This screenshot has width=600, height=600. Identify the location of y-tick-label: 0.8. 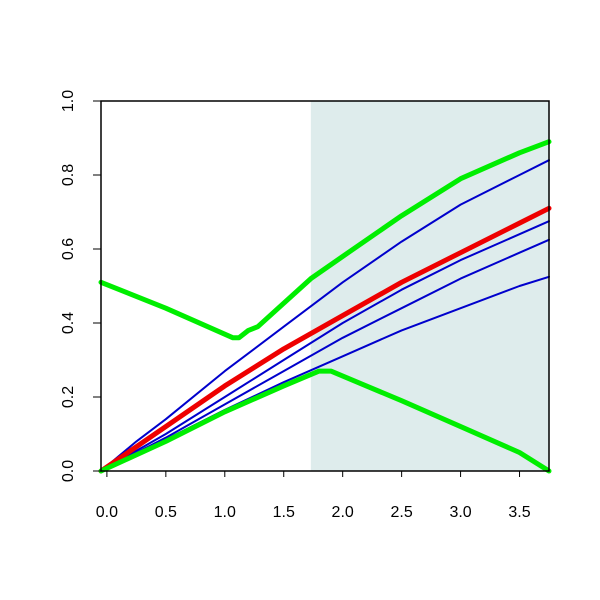
(68, 175).